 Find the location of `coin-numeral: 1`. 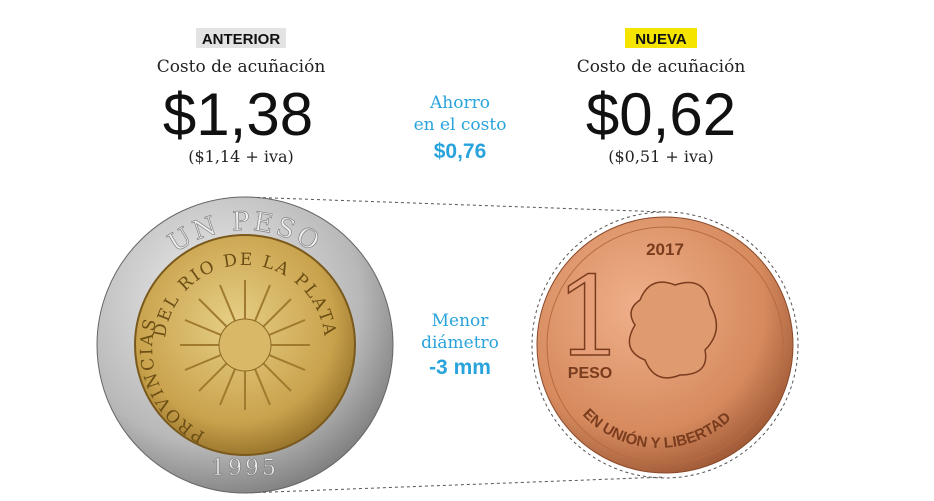

coin-numeral: 1 is located at coordinates (590, 317).